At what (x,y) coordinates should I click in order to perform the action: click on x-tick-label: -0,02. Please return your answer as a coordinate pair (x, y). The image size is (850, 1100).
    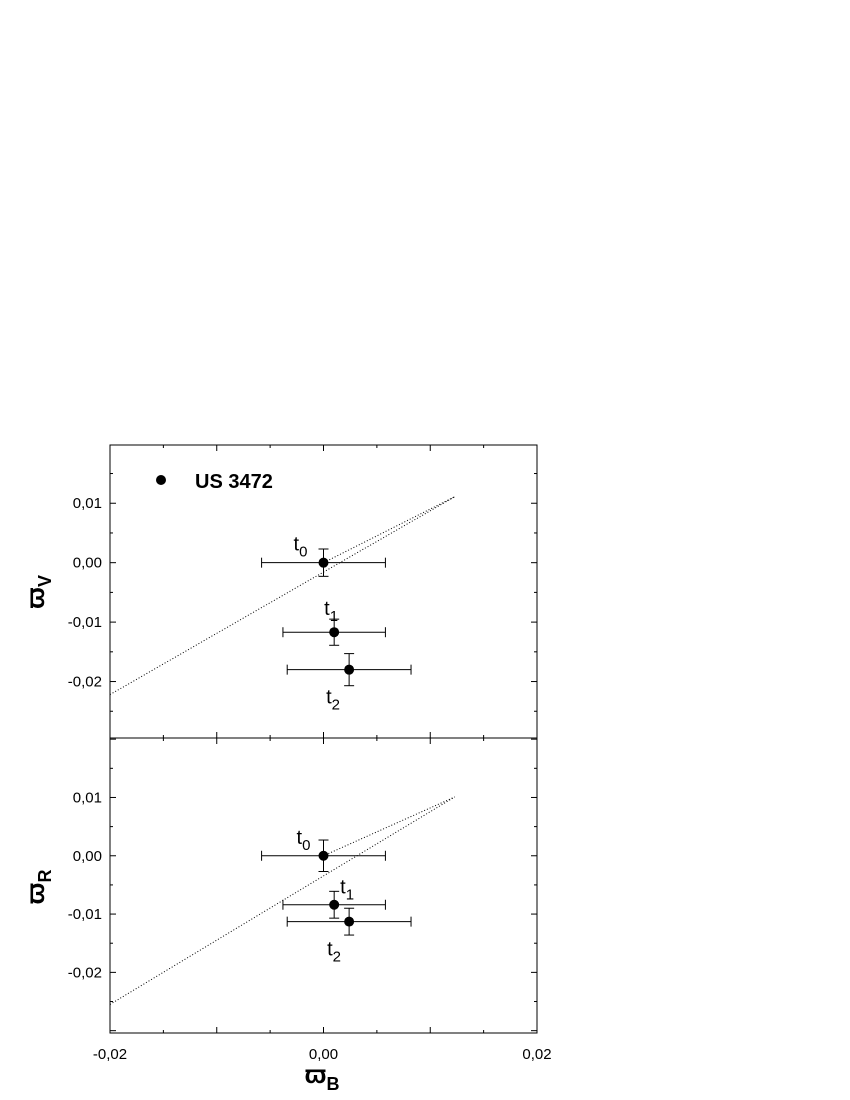
    Looking at the image, I should click on (110, 1054).